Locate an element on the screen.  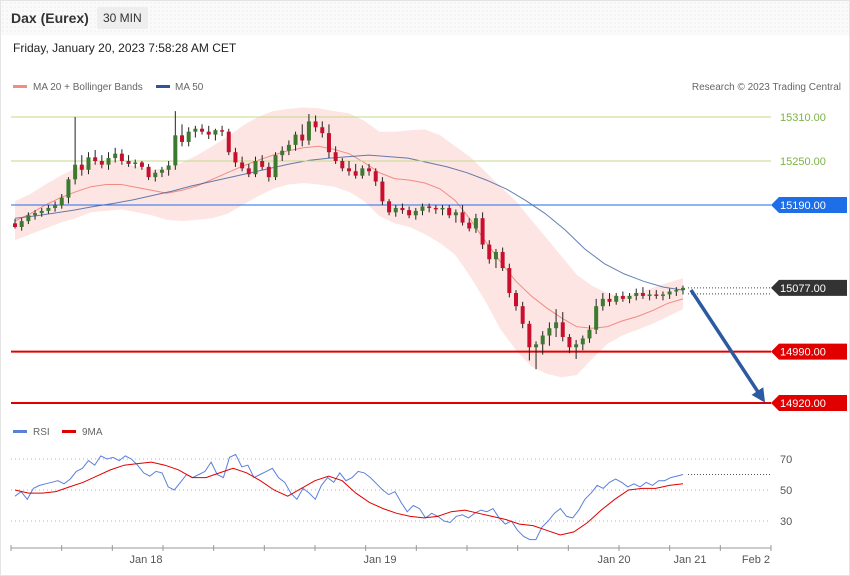
rsi-9ma-line is located at coordinates (349, 498).